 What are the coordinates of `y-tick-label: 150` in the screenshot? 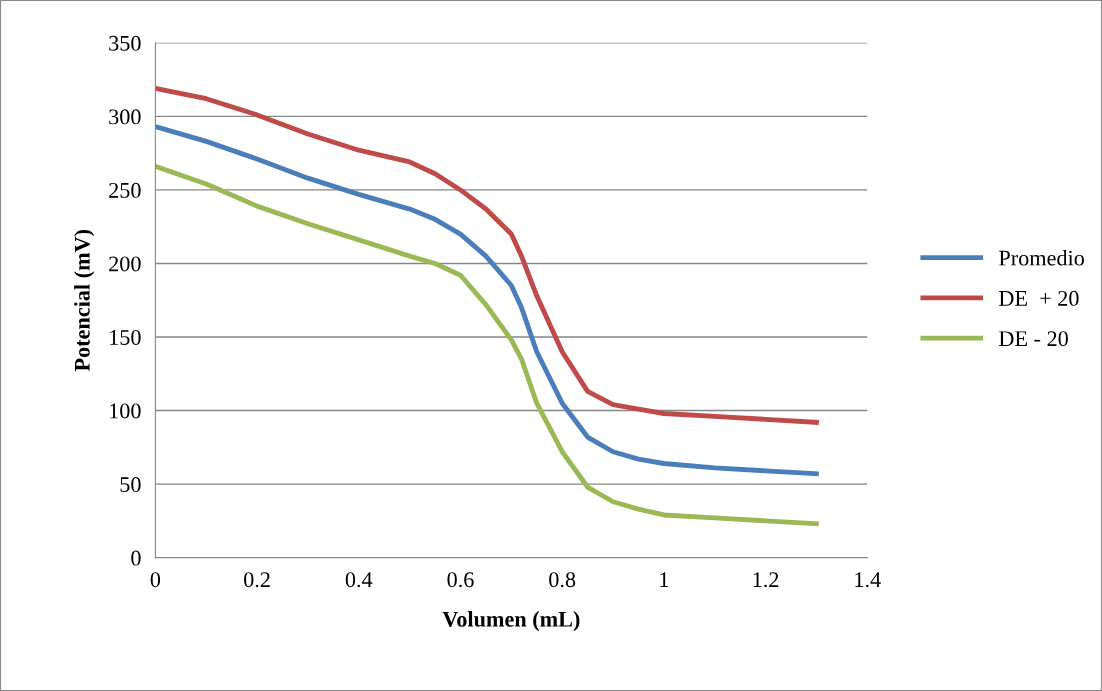 It's located at (125, 337).